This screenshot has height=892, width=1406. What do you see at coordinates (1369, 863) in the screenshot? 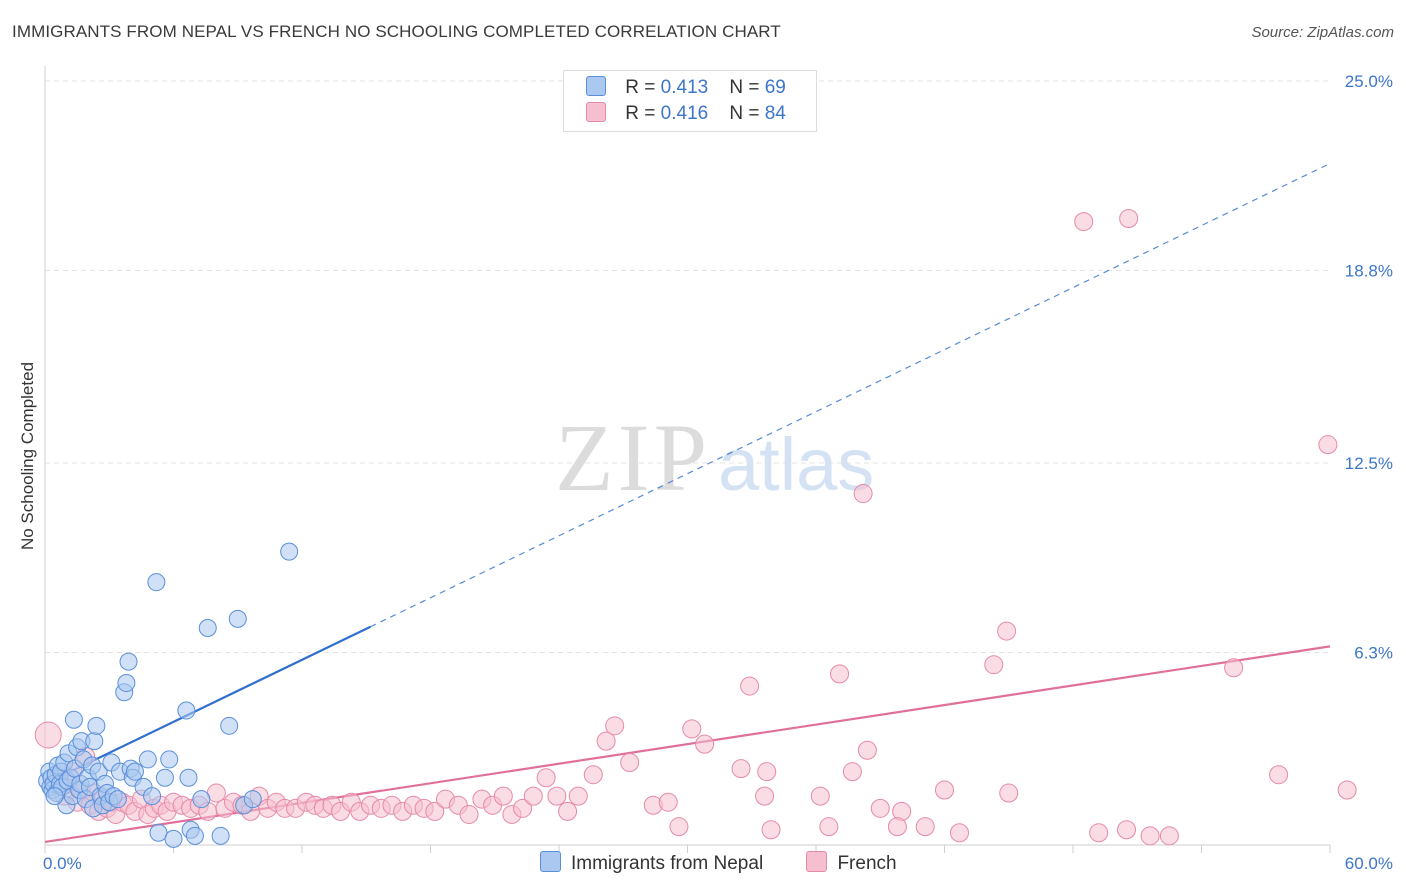
I see `x-tick-label-max: 60.0%` at bounding box center [1369, 863].